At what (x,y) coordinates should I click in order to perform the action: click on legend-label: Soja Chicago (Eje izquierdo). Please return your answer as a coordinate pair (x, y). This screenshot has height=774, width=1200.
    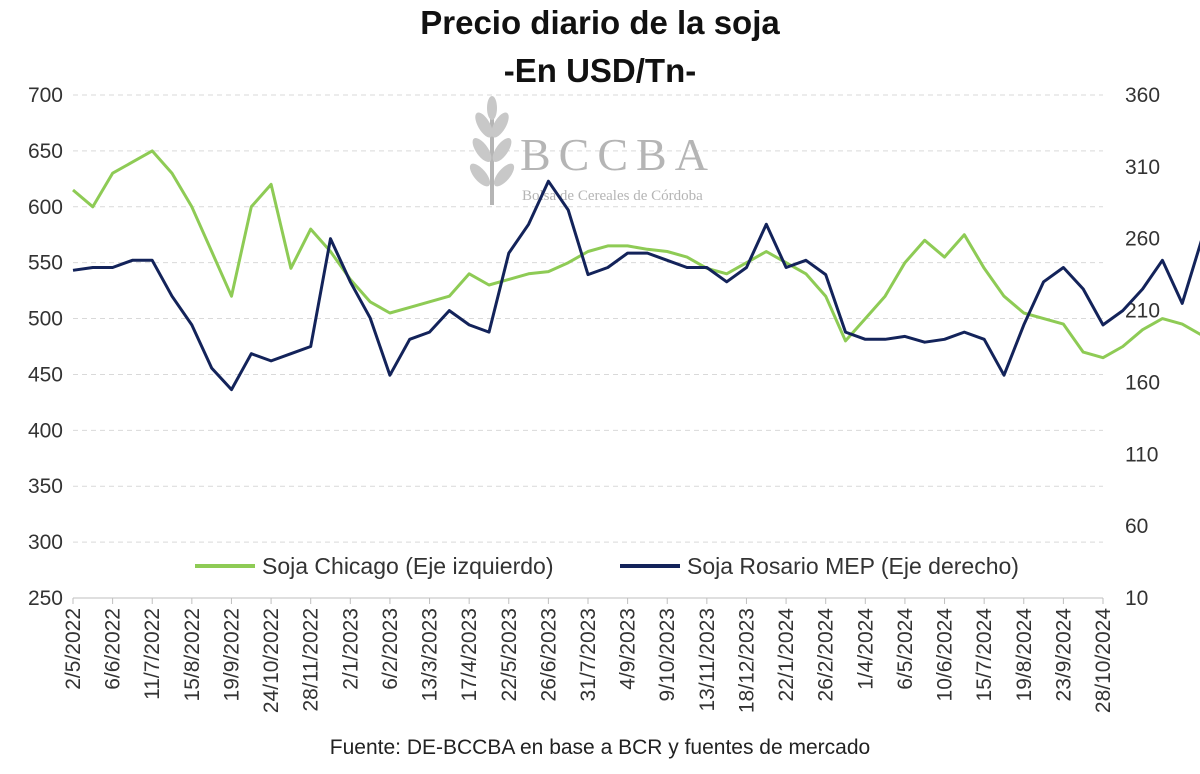
    Looking at the image, I should click on (408, 566).